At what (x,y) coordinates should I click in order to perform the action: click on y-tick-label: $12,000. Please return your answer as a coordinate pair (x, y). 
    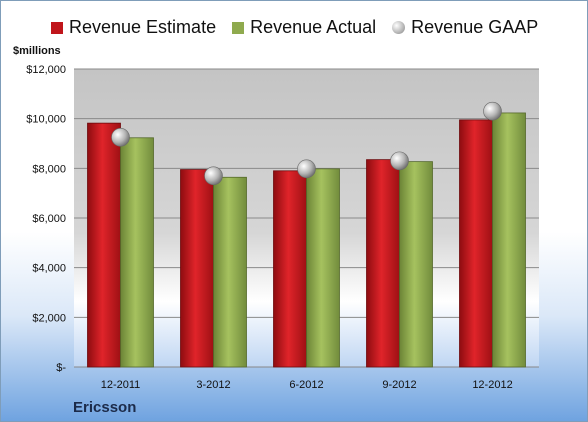
    Looking at the image, I should click on (46, 70).